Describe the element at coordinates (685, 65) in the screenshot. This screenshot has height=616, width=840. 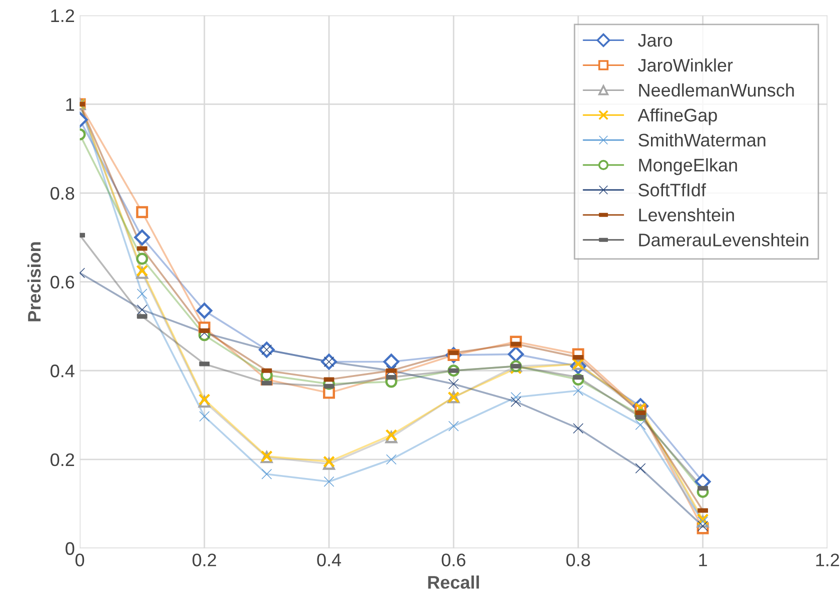
I see `legend-label: JaroWinkler` at that location.